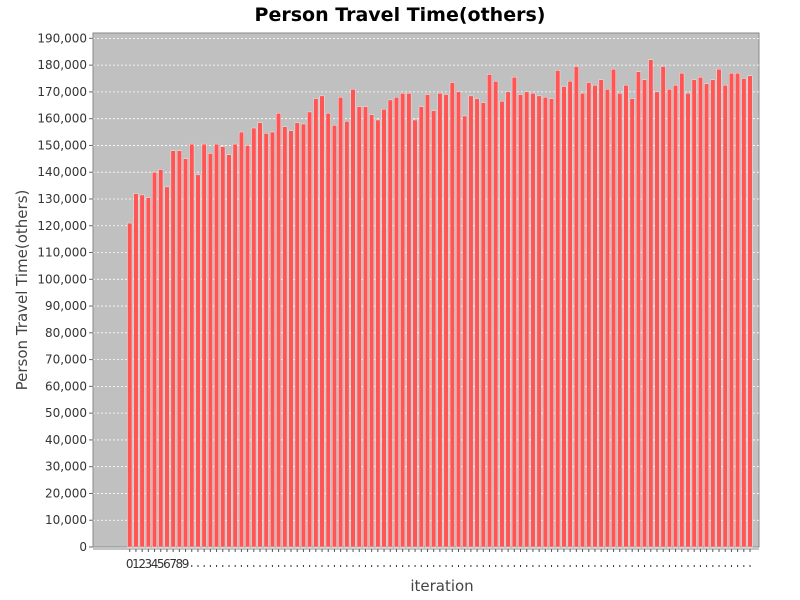 This screenshot has width=800, height=600. Describe the element at coordinates (66, 520) in the screenshot. I see `y-tick-label: 10,000` at that location.